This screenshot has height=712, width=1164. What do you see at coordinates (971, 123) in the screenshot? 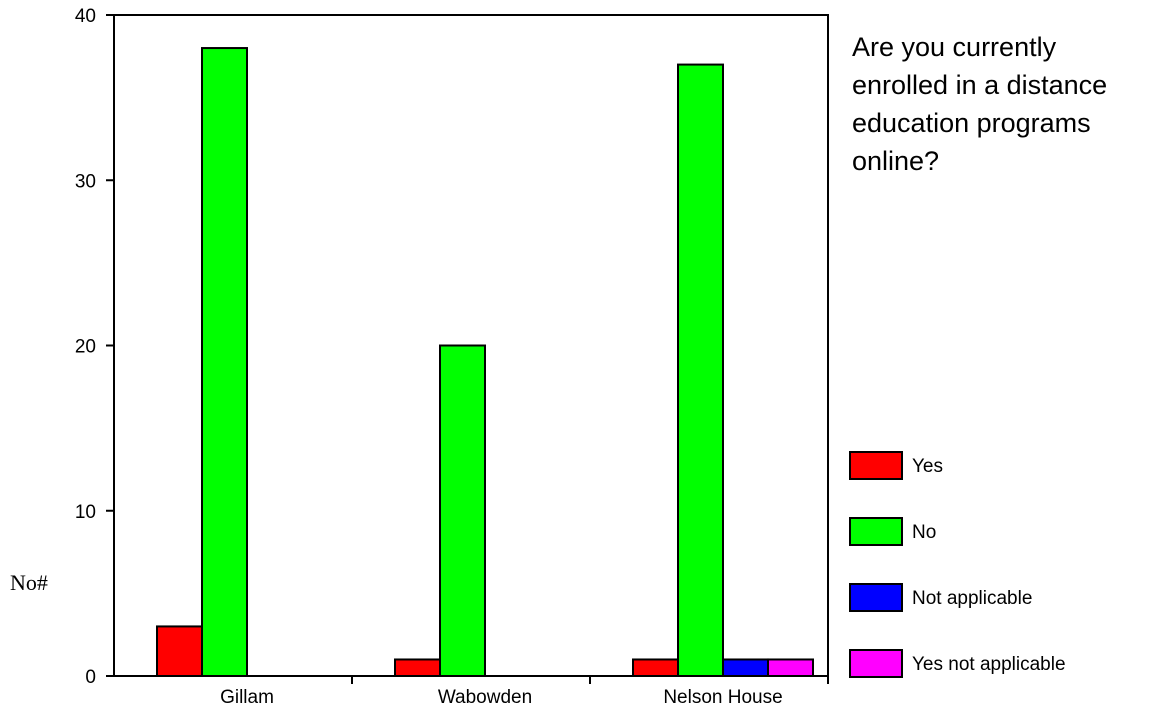
I see `chart-title-line: education programs` at bounding box center [971, 123].